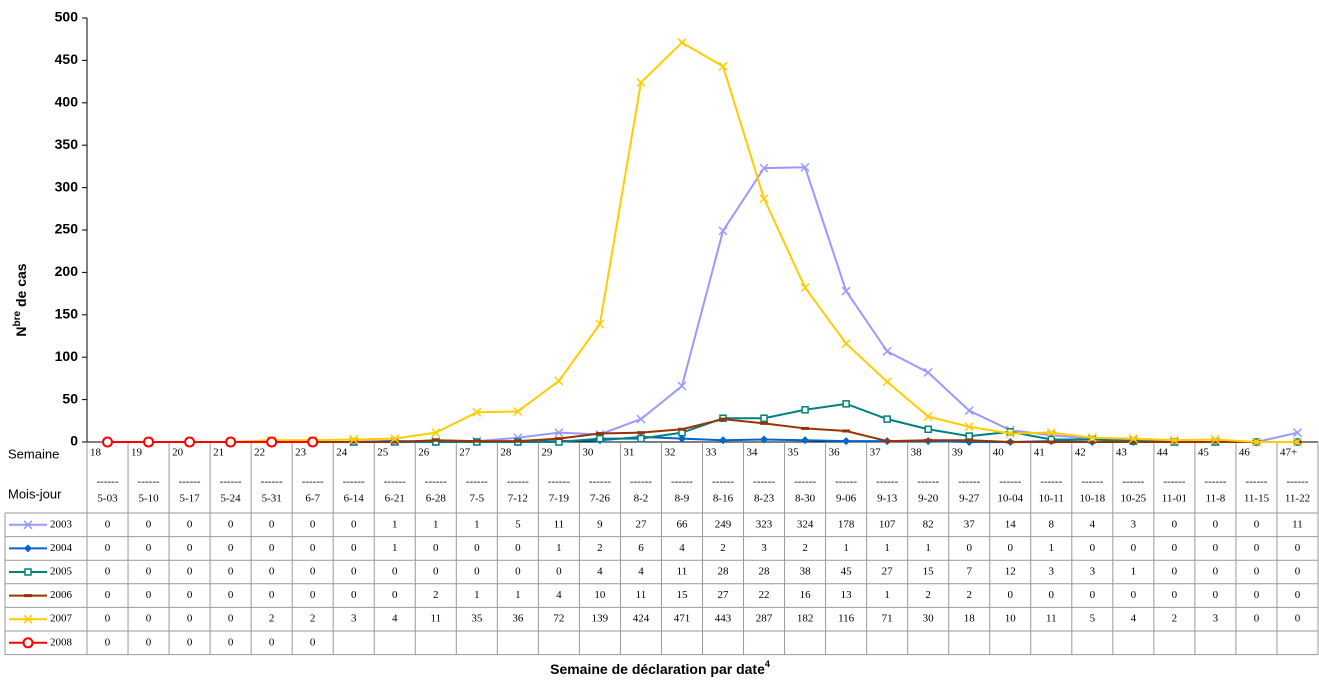  What do you see at coordinates (723, 619) in the screenshot?
I see `table-value: 443` at bounding box center [723, 619].